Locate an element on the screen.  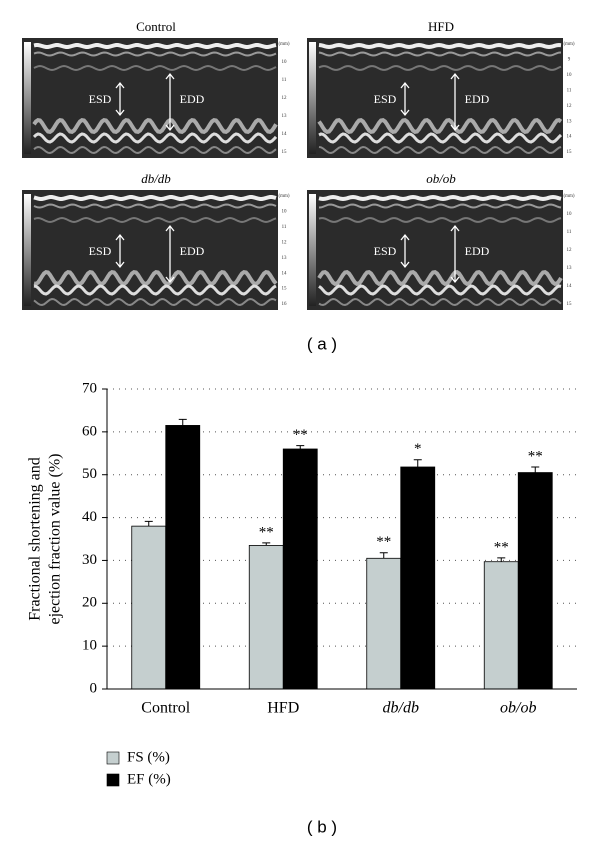
y-tick-label: 60 is located at coordinates (89, 431).